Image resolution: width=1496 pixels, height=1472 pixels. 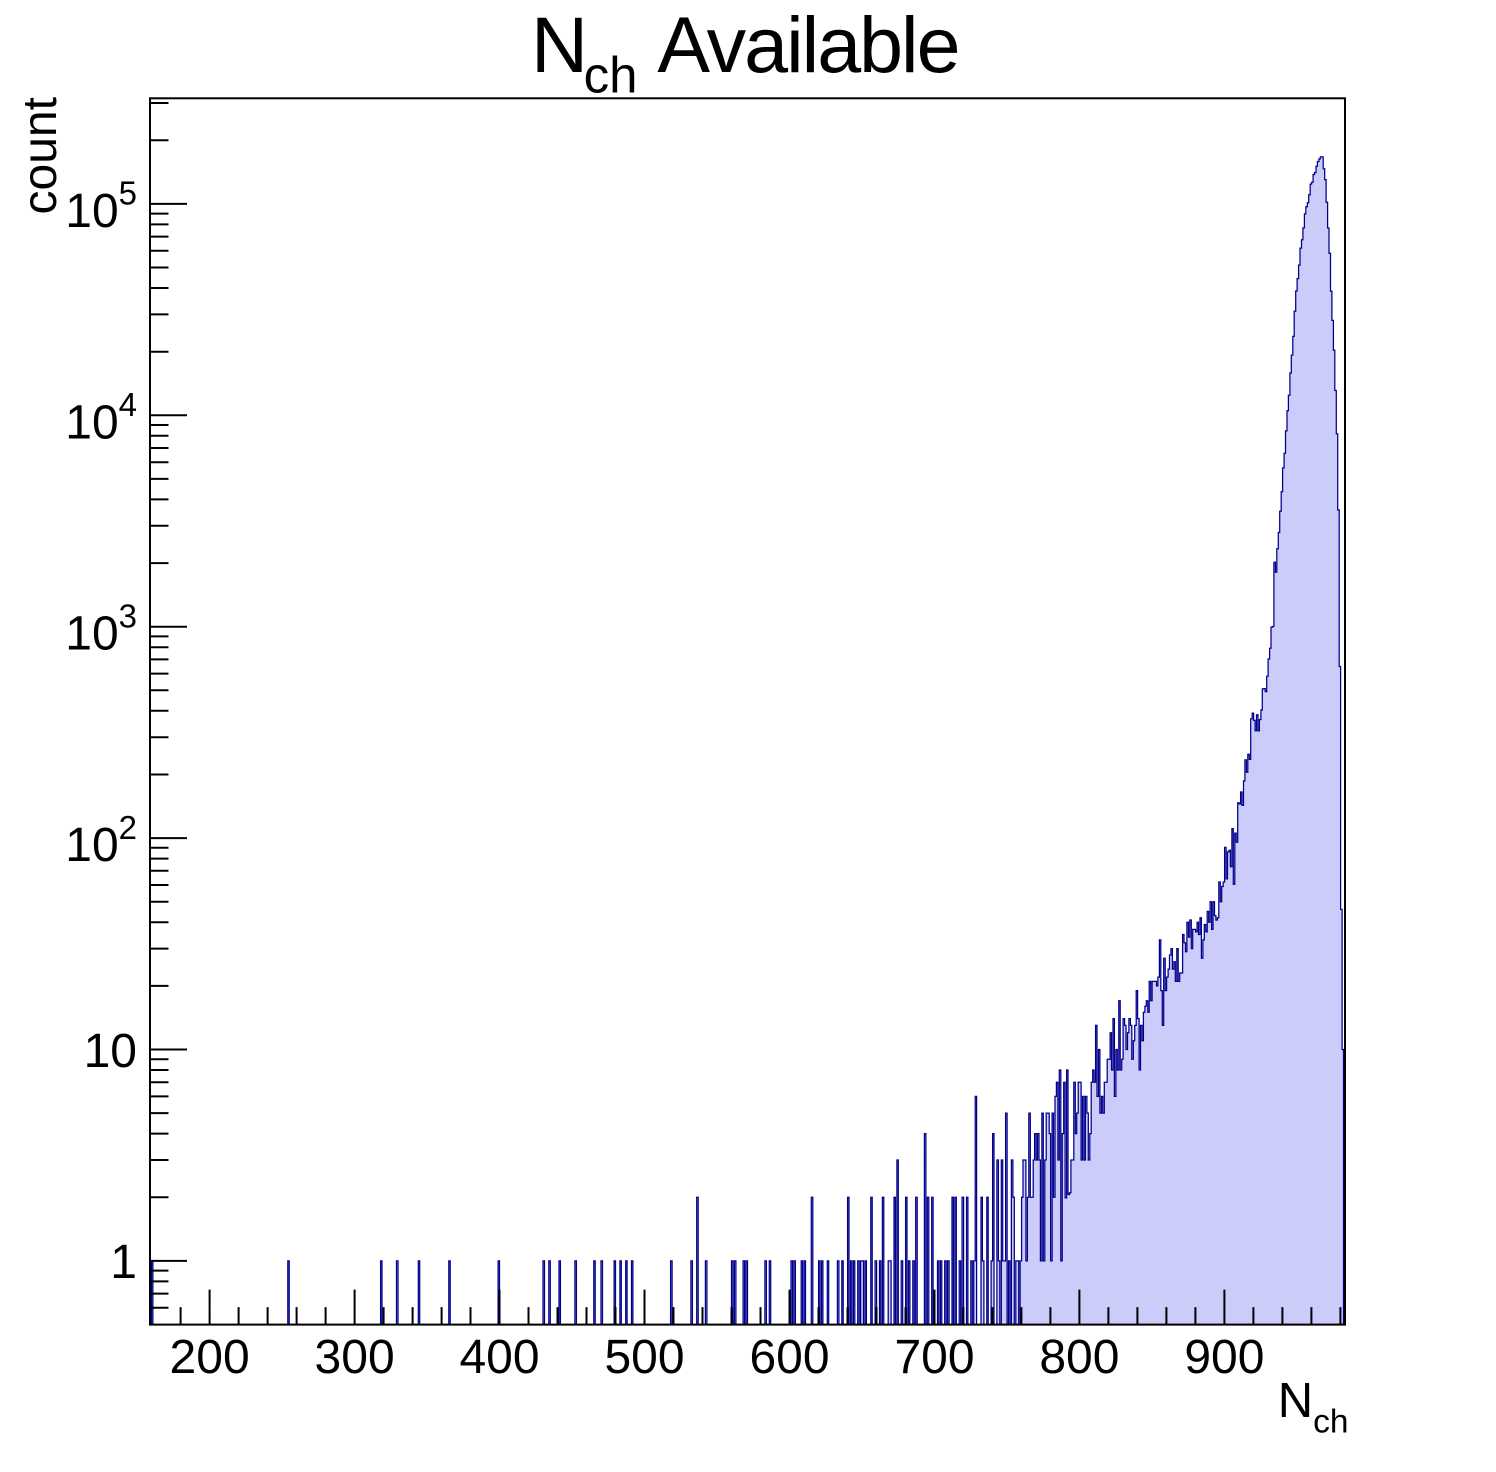 I want to click on svg-text: 600, so click(x=789, y=1357).